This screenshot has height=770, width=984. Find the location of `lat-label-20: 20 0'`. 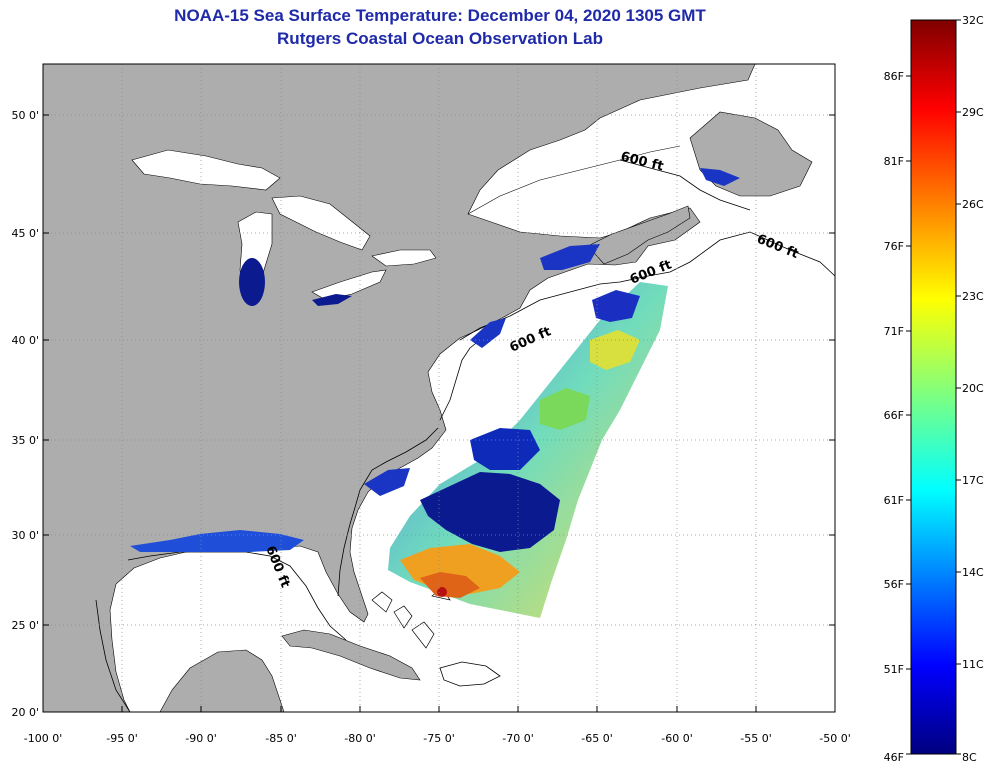

lat-label-20: 20 0' is located at coordinates (25, 712).